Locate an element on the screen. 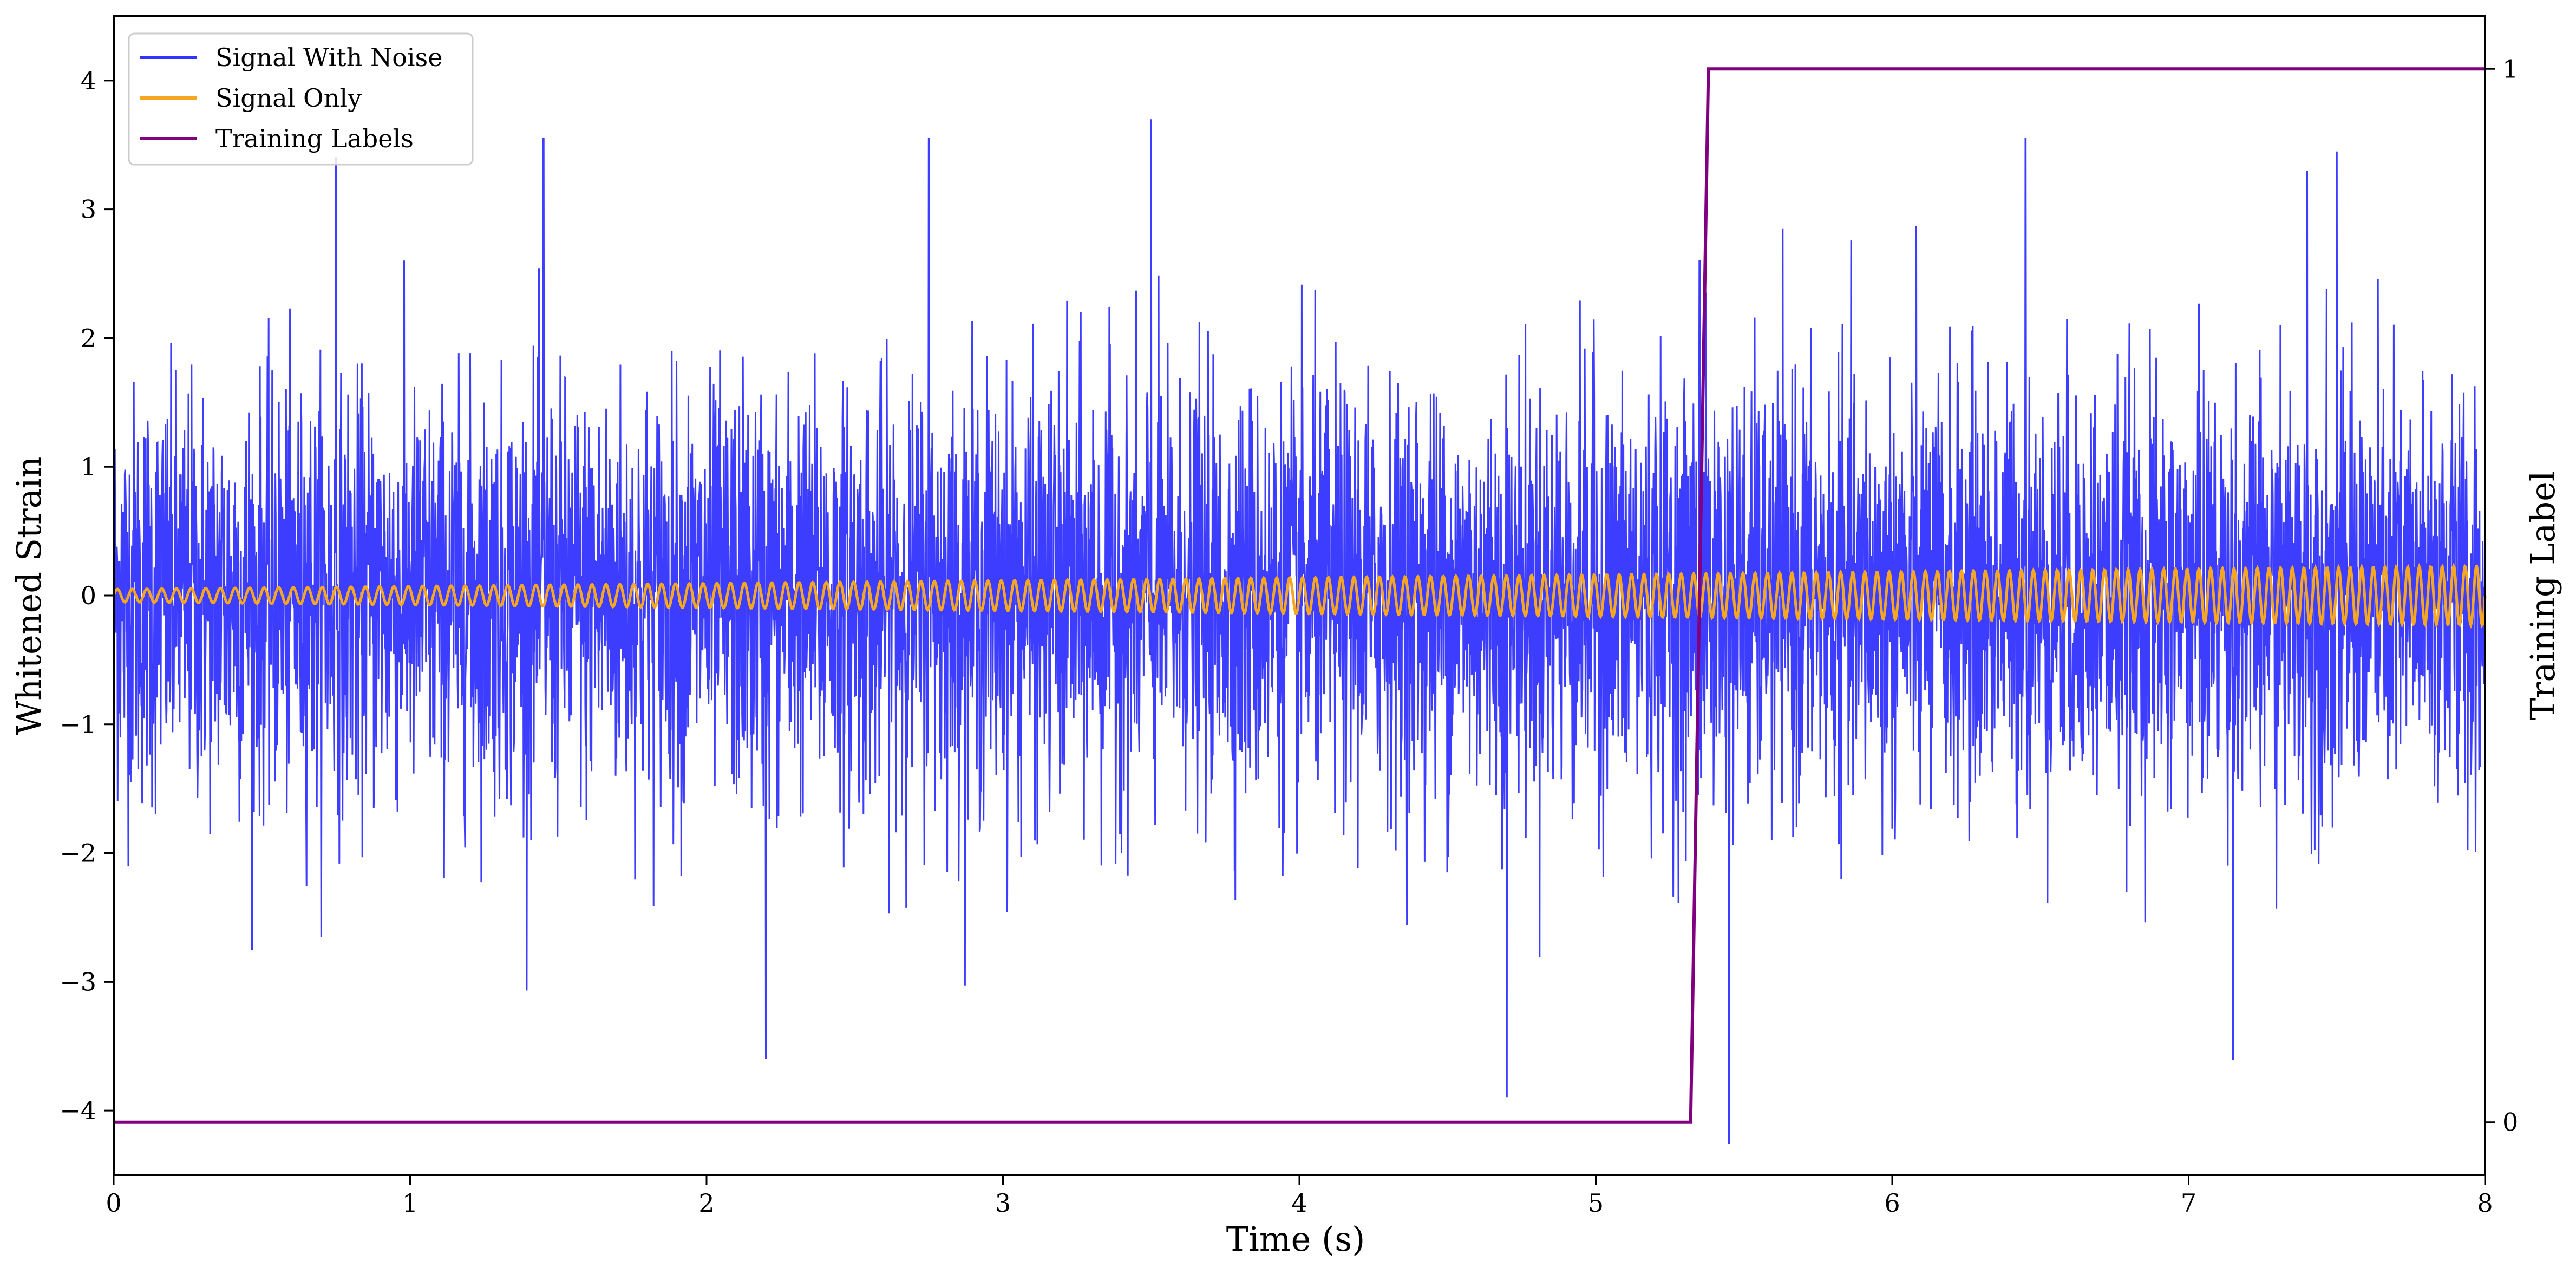  x-tick-label: 2 is located at coordinates (706, 1203).